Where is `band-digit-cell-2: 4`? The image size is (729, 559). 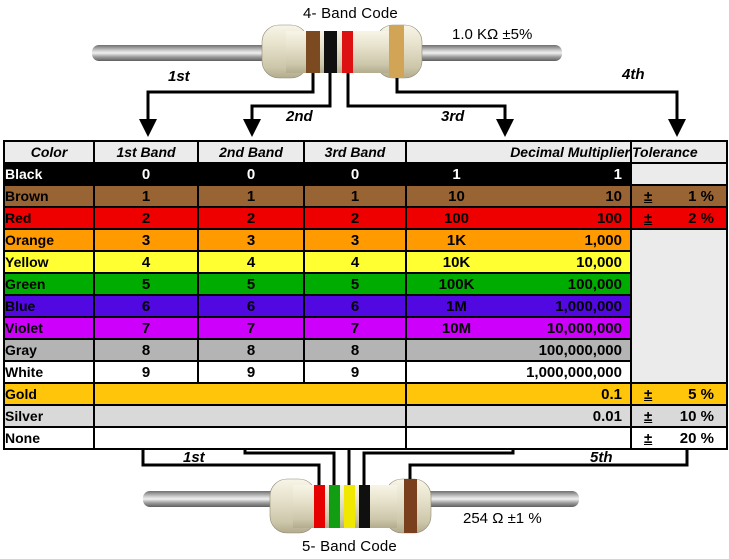
band-digit-cell-2: 4 is located at coordinates (251, 262).